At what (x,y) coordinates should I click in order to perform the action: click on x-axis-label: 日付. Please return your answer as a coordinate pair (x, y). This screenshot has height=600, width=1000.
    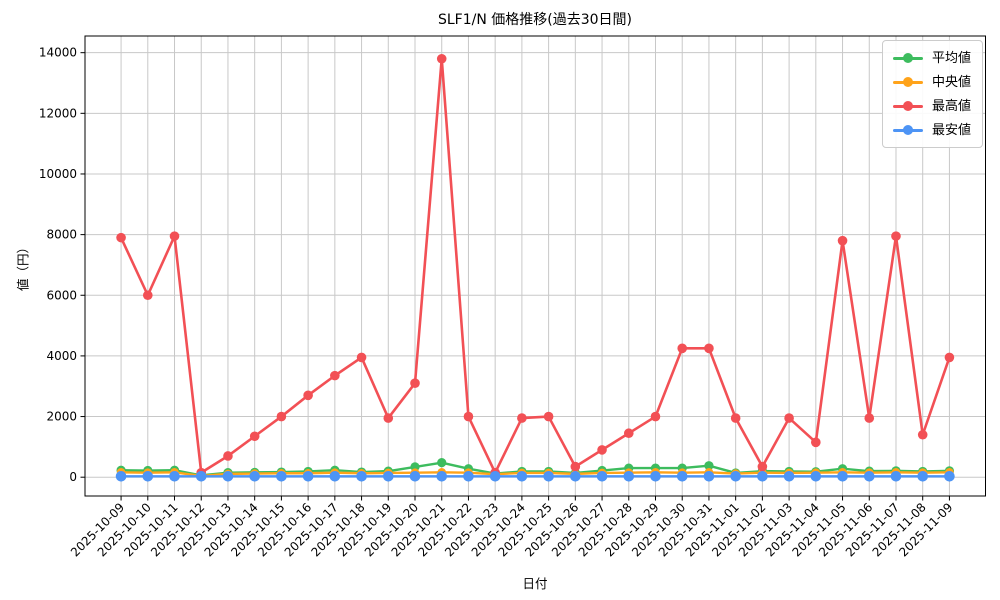
    Looking at the image, I should click on (535, 583).